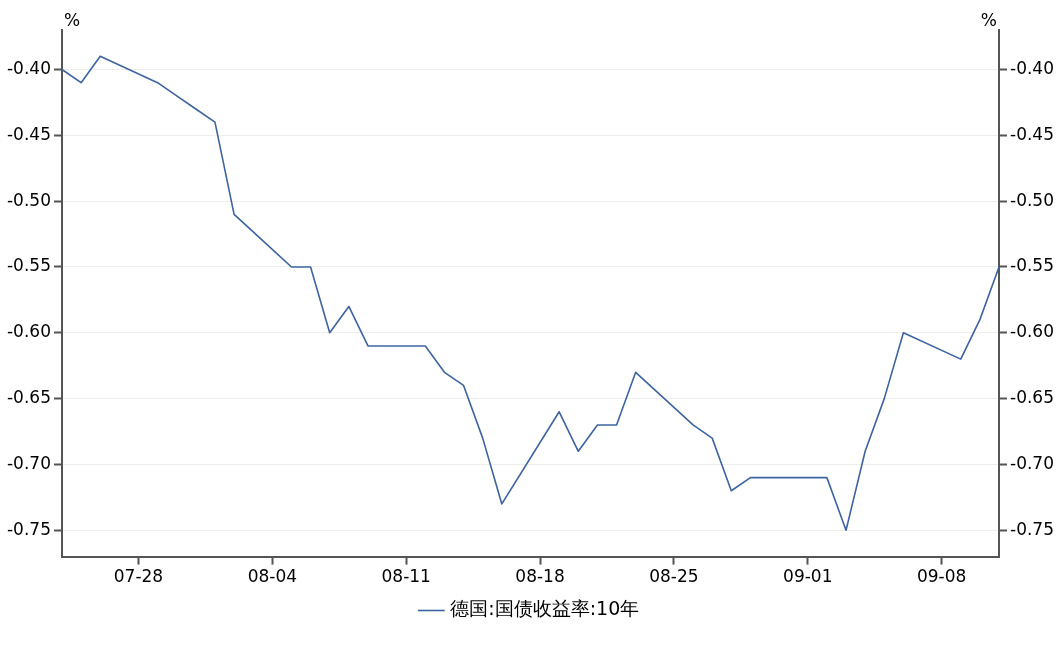  What do you see at coordinates (1032, 133) in the screenshot?
I see `y2-tick-label: -0.45` at bounding box center [1032, 133].